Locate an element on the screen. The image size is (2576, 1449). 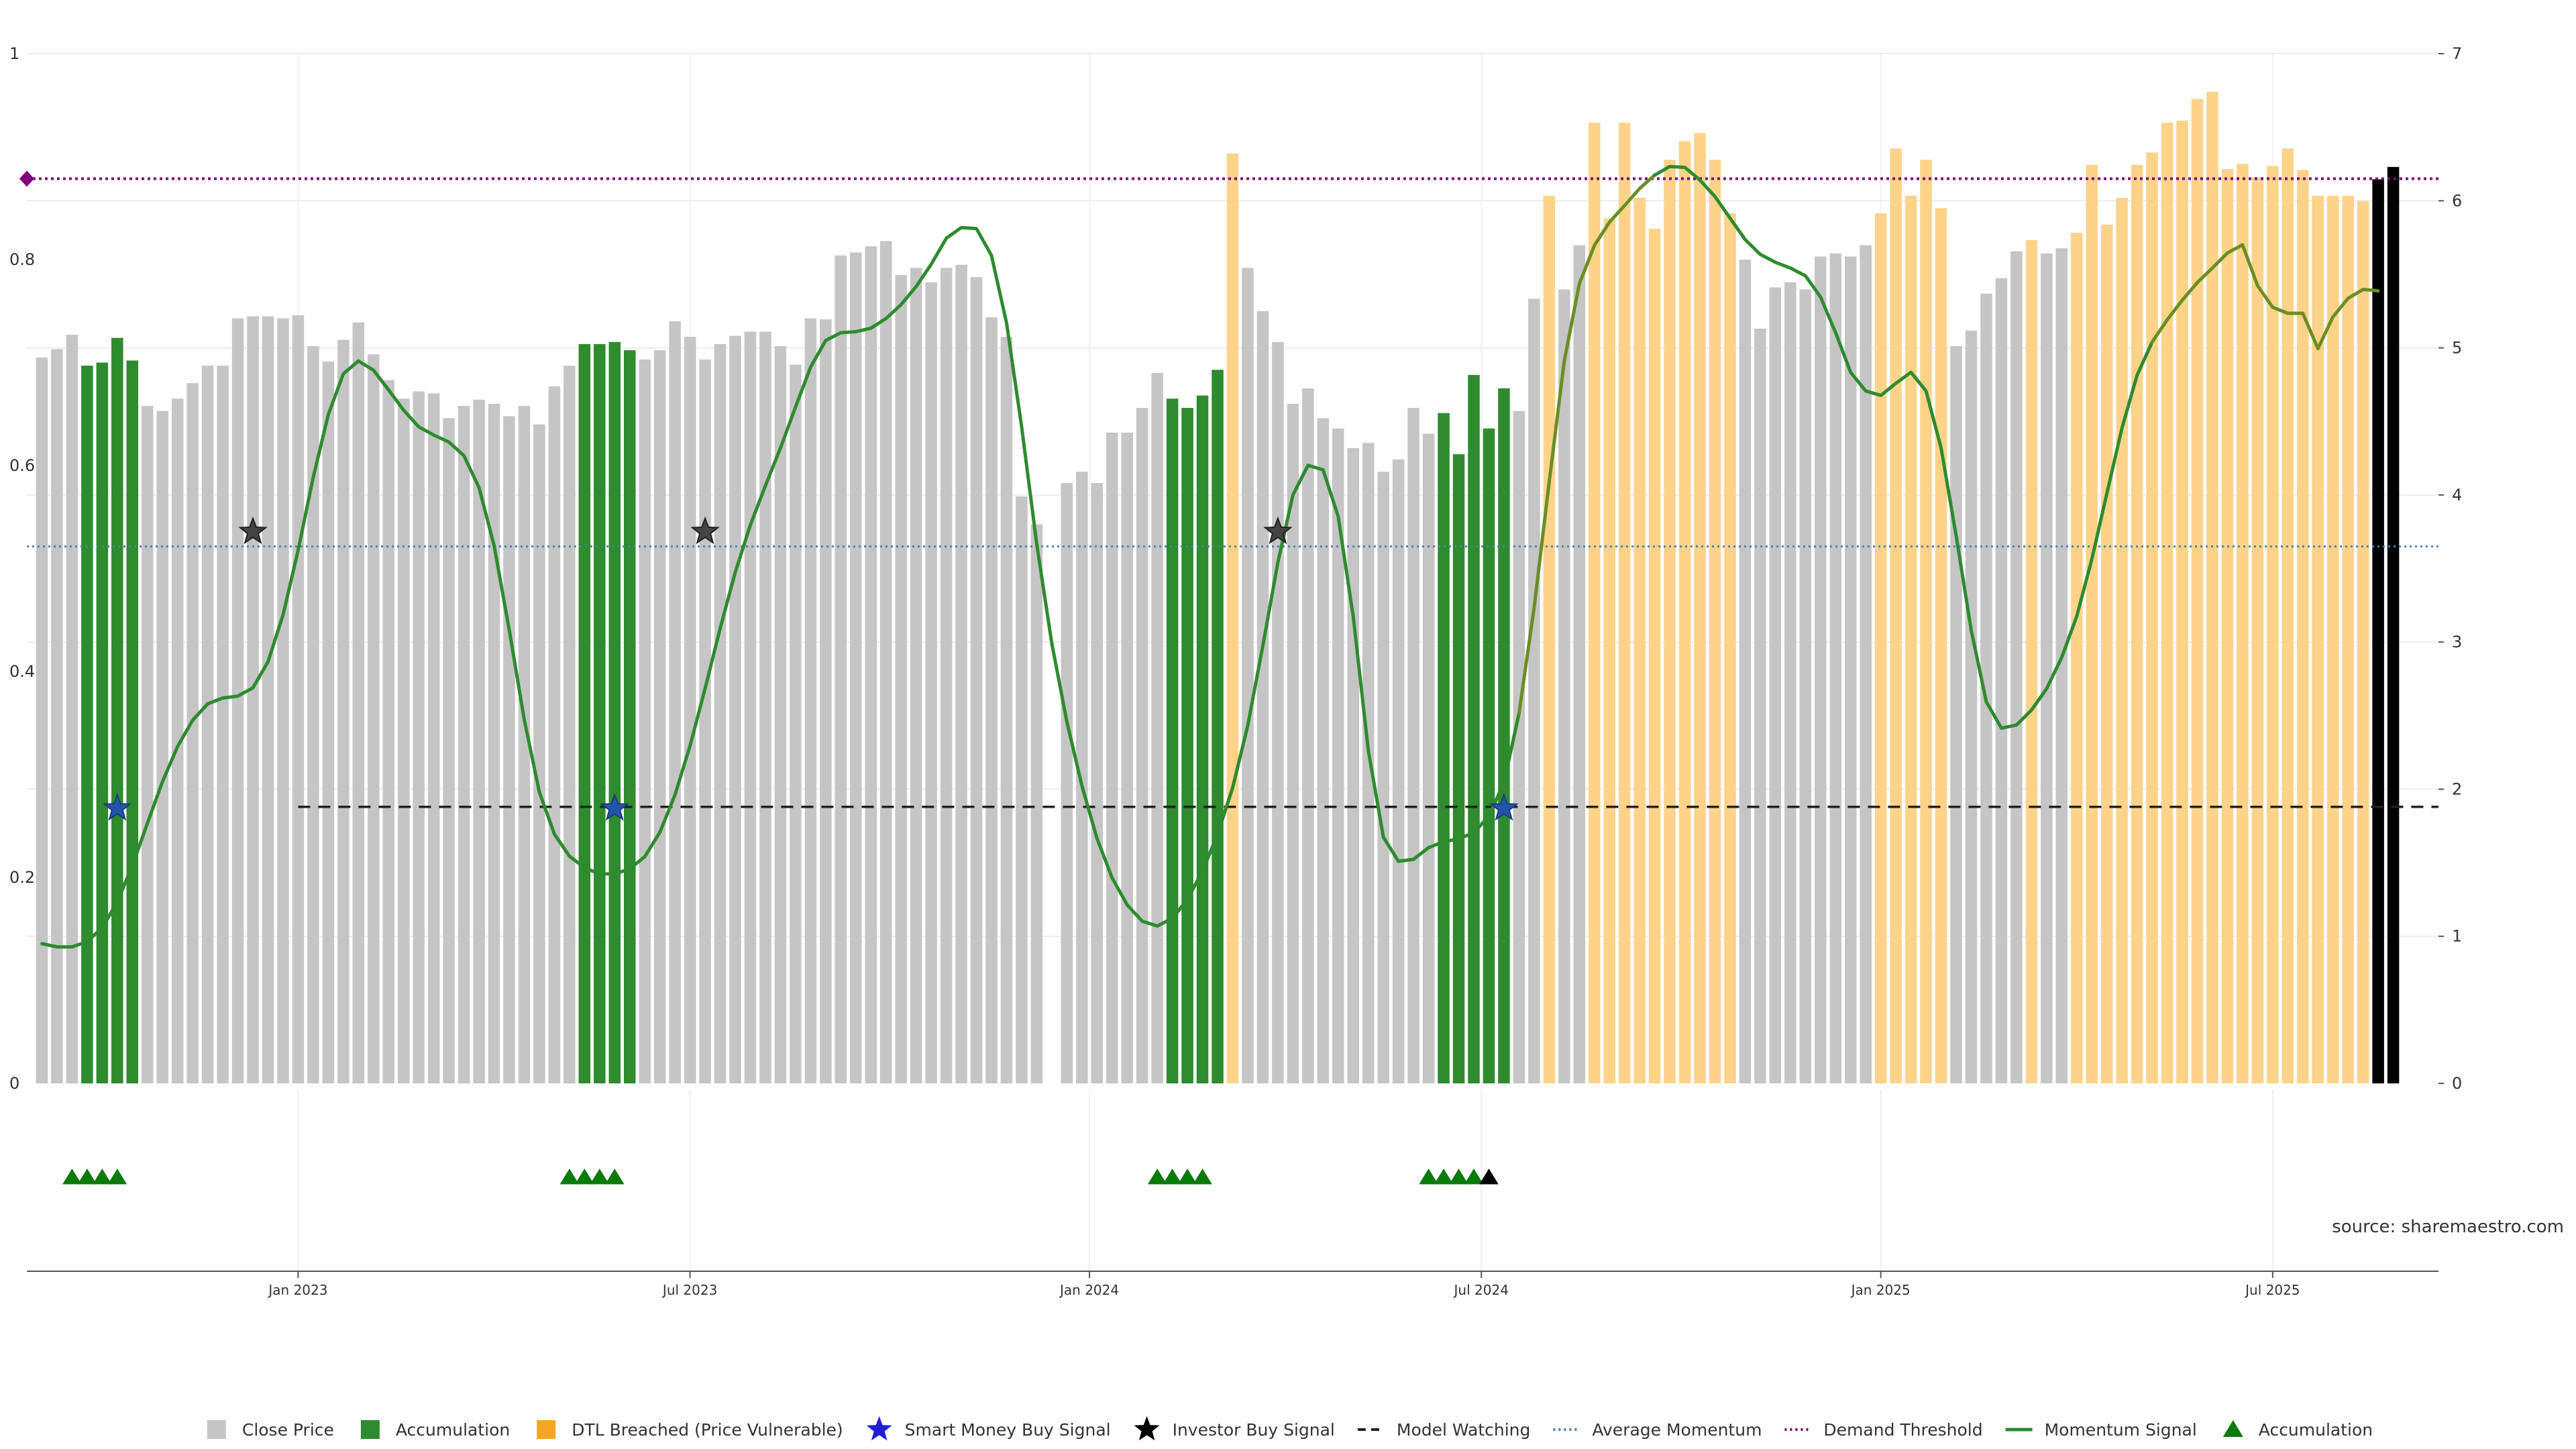
right-axis-tick-label: 5 is located at coordinates (2457, 348).